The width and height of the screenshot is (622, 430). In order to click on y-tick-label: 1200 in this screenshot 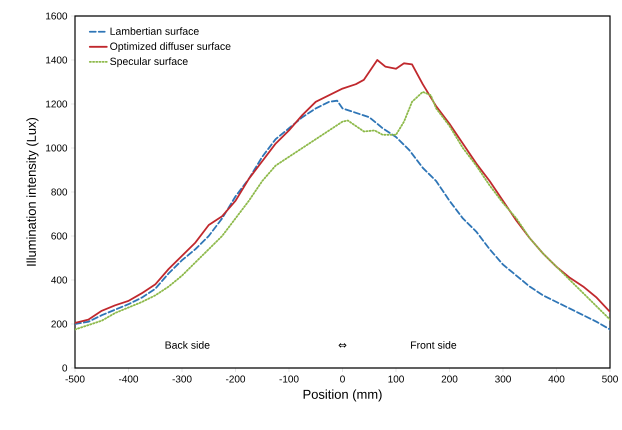, I will do `click(57, 104)`.